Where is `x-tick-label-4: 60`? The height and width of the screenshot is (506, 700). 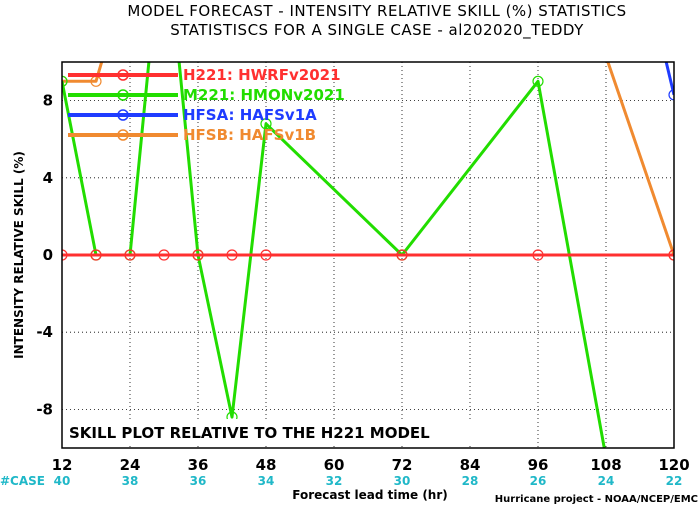
x-tick-label-4: 60 is located at coordinates (334, 465).